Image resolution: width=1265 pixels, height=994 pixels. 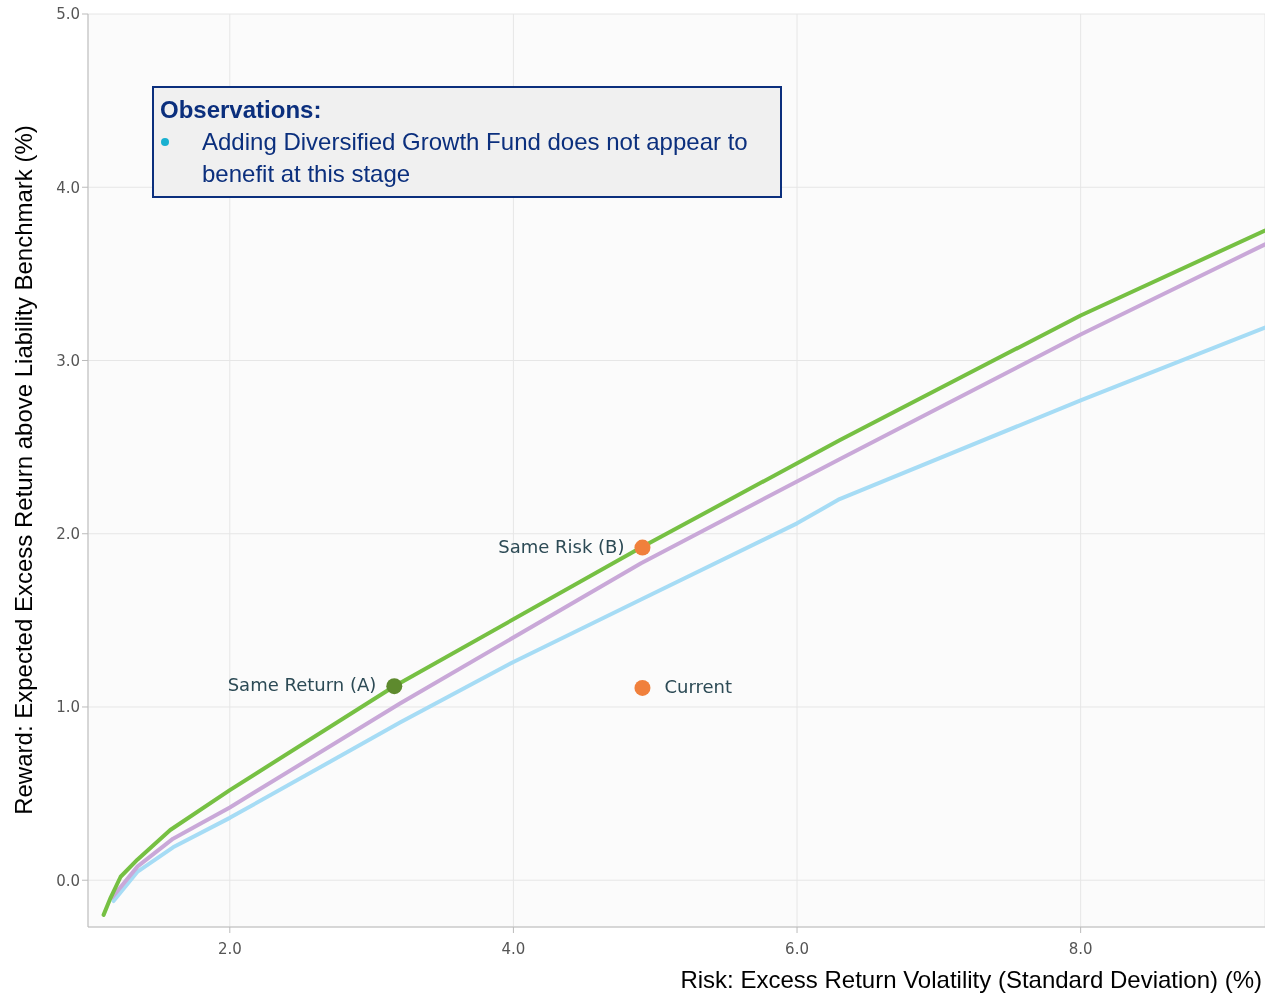 I want to click on annotation: Adding Diversified Growth Fund does not appear to benefit at this stage, so click(x=475, y=158).